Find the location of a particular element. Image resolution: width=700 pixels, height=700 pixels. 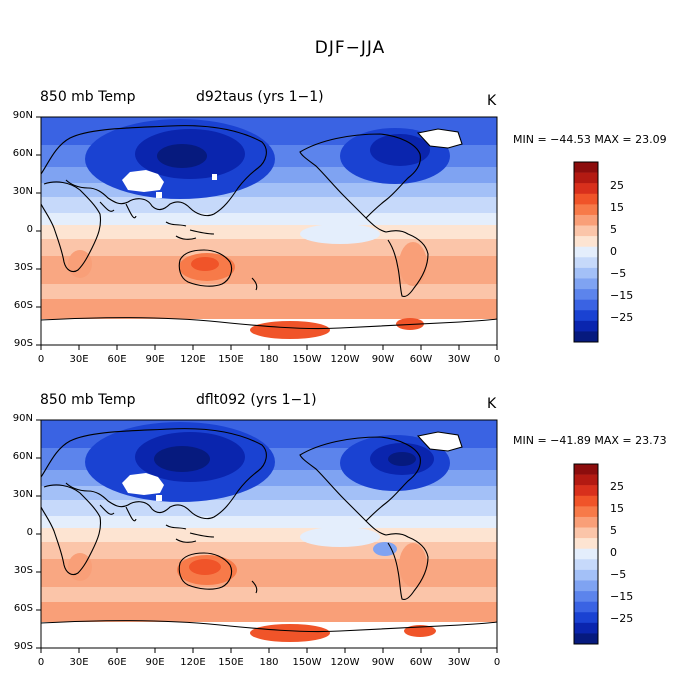

colorbar is located at coordinates (586, 252).